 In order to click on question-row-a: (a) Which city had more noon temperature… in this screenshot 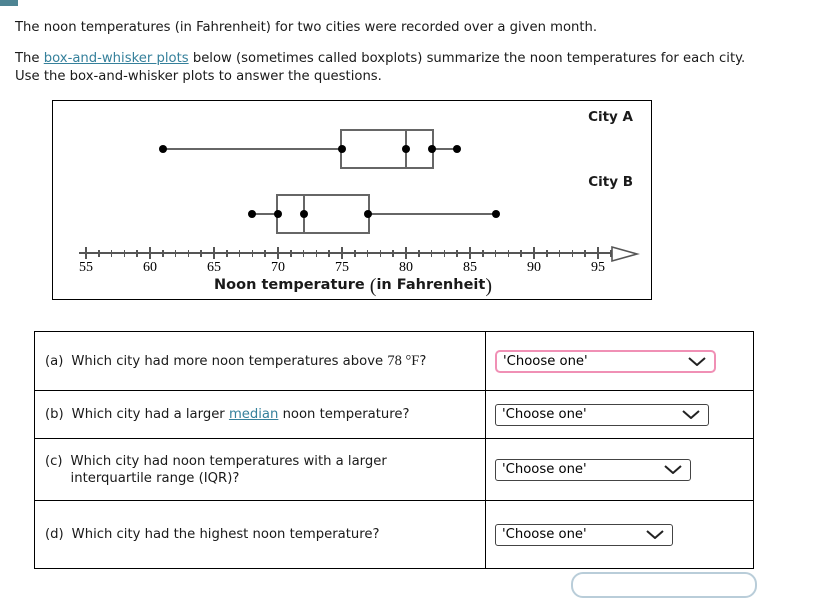, I will do `click(394, 361)`.